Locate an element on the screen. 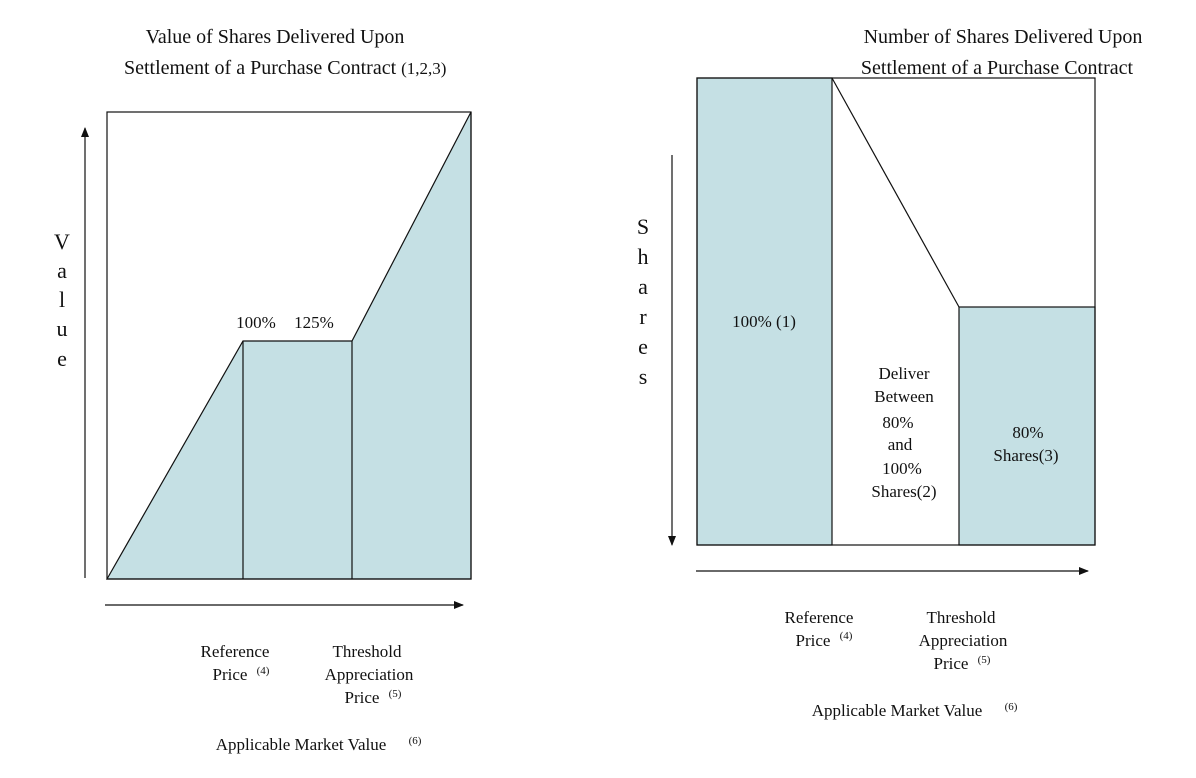  right-title-line1: Number of Shares Delivered Upon is located at coordinates (1003, 37).